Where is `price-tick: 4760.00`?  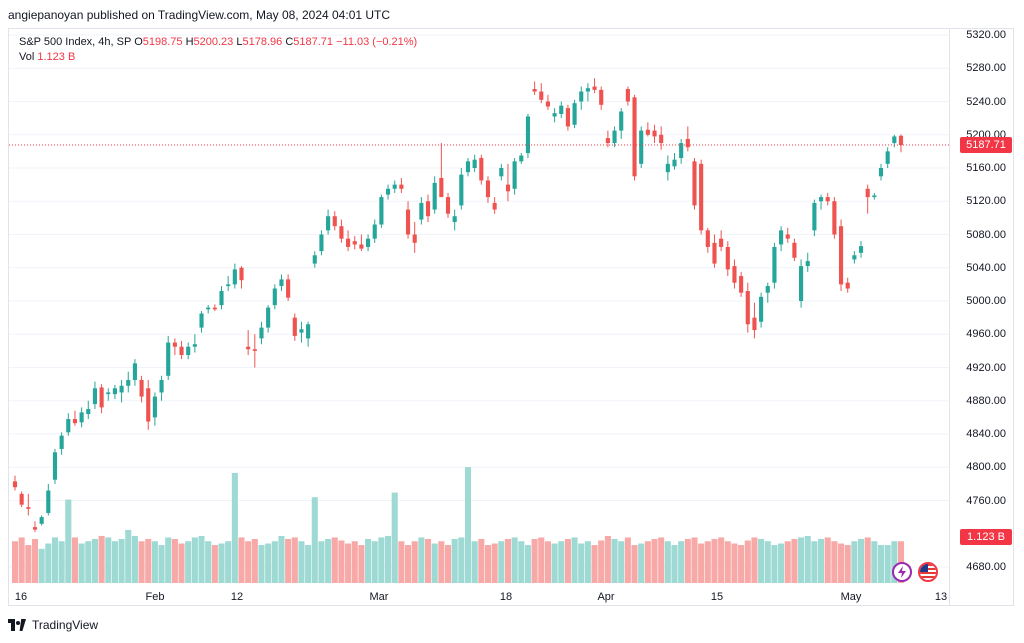 price-tick: 4760.00 is located at coordinates (986, 500).